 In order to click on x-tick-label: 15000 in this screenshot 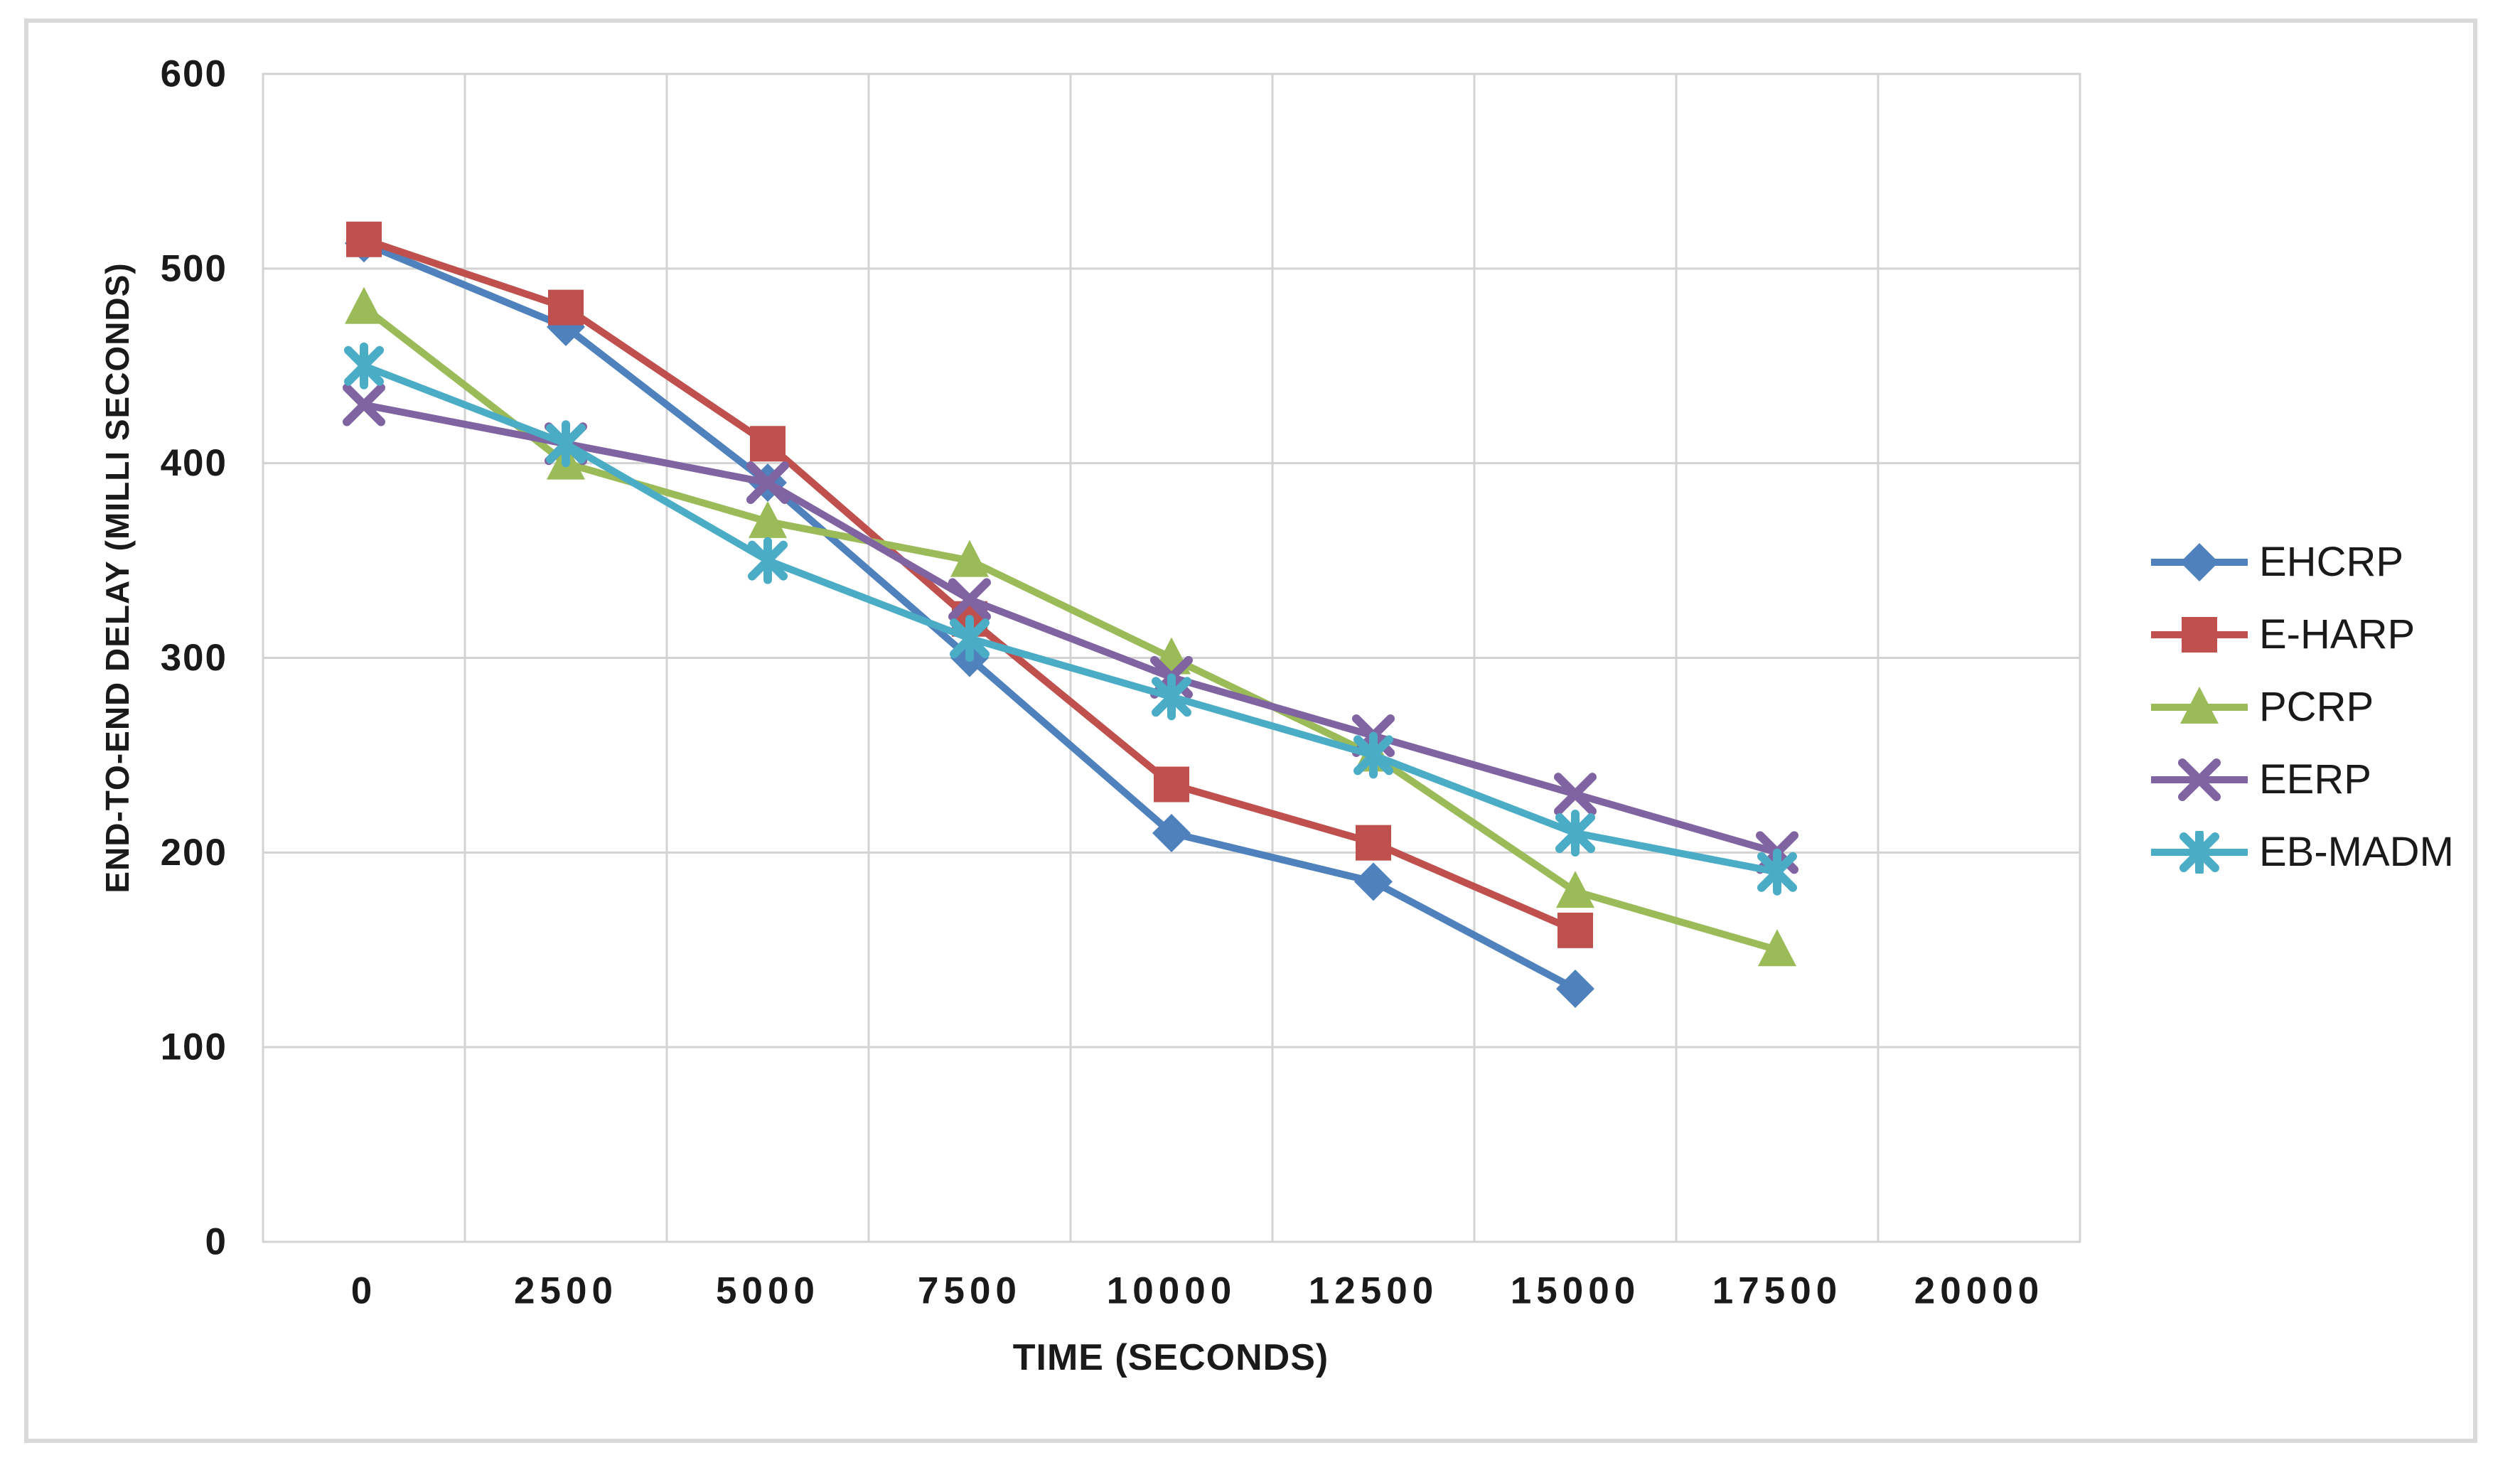, I will do `click(1576, 1291)`.